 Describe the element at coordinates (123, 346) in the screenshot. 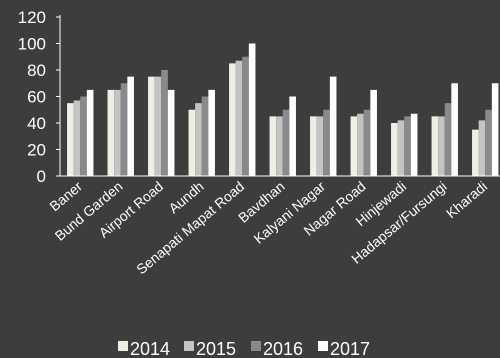

I see `legend-swatch-2014` at that location.